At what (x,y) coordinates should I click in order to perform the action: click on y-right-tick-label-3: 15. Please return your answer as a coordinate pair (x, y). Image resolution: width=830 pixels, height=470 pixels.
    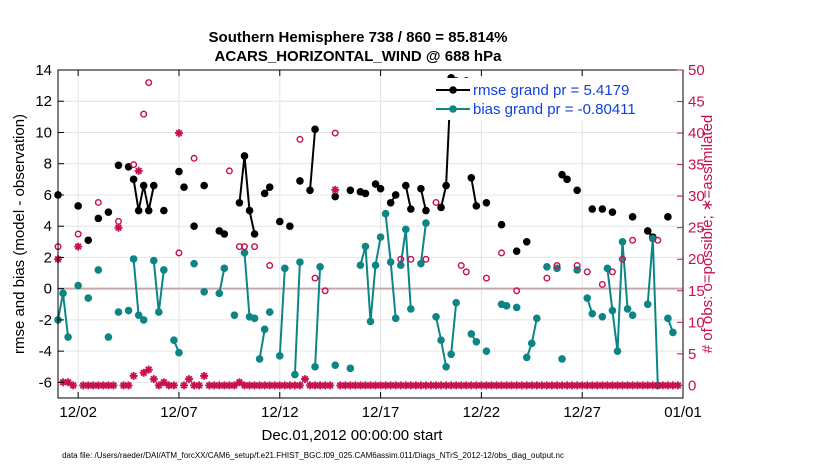
    Looking at the image, I should click on (696, 291).